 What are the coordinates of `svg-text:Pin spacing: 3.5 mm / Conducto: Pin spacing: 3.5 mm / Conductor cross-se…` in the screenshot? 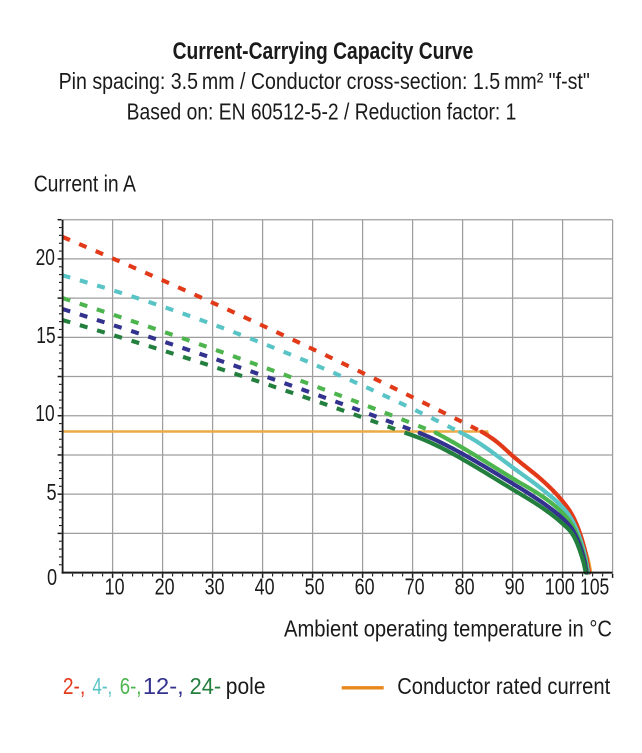 It's located at (324, 81).